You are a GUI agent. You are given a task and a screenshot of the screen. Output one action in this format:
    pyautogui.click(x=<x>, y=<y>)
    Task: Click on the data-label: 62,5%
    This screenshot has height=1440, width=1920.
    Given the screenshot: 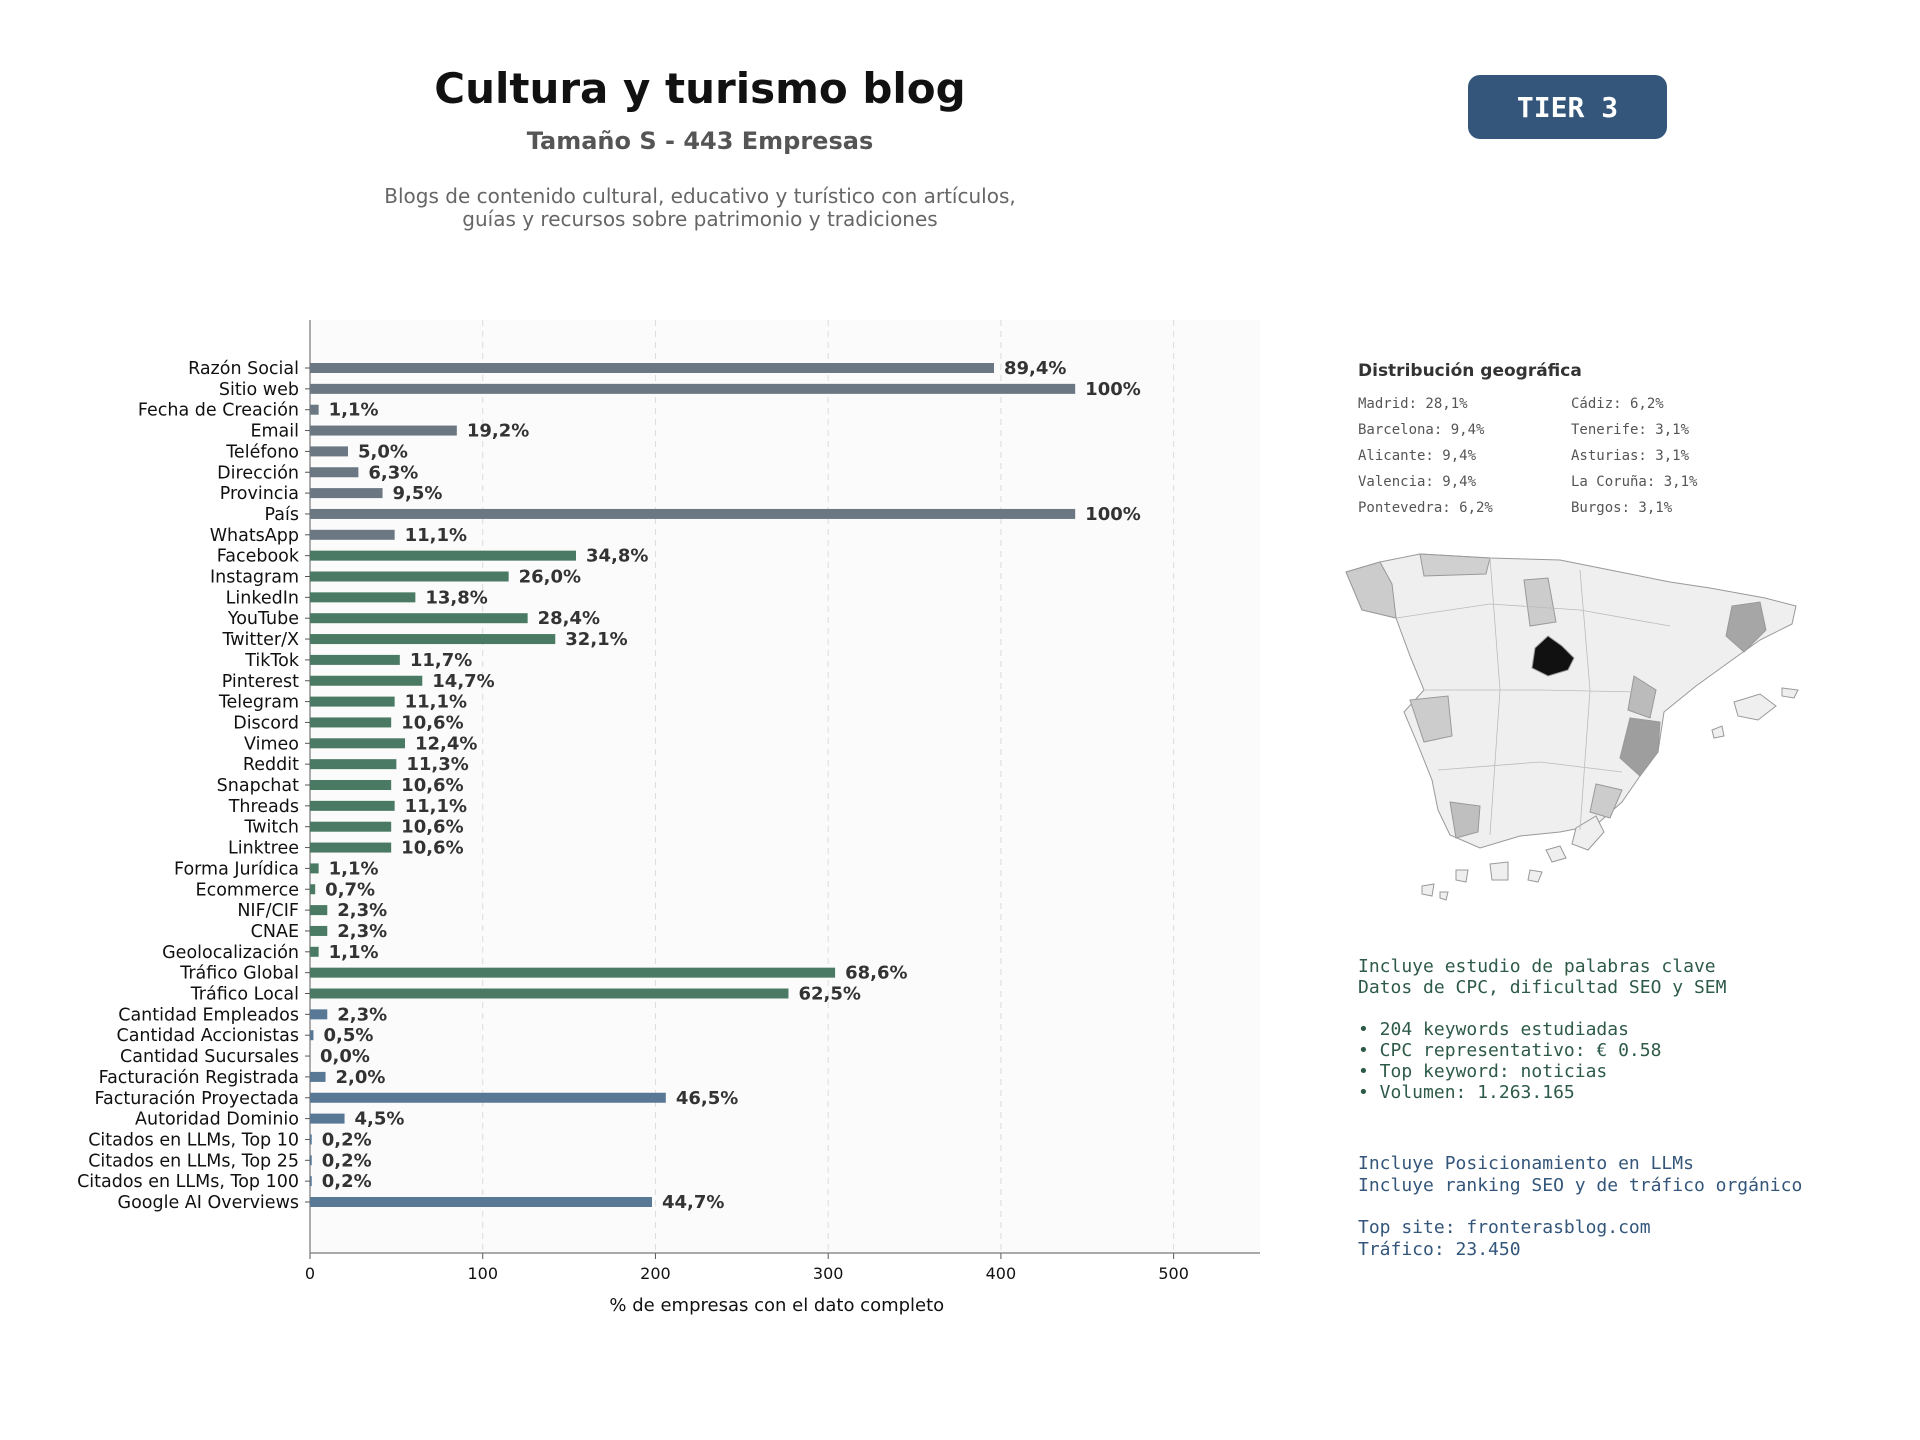 What is the action you would take?
    pyautogui.click(x=829, y=994)
    